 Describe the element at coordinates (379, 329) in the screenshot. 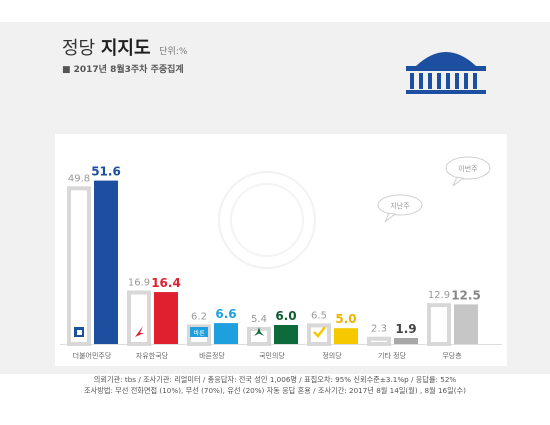

I see `prev-week-value-label: 2.3` at that location.